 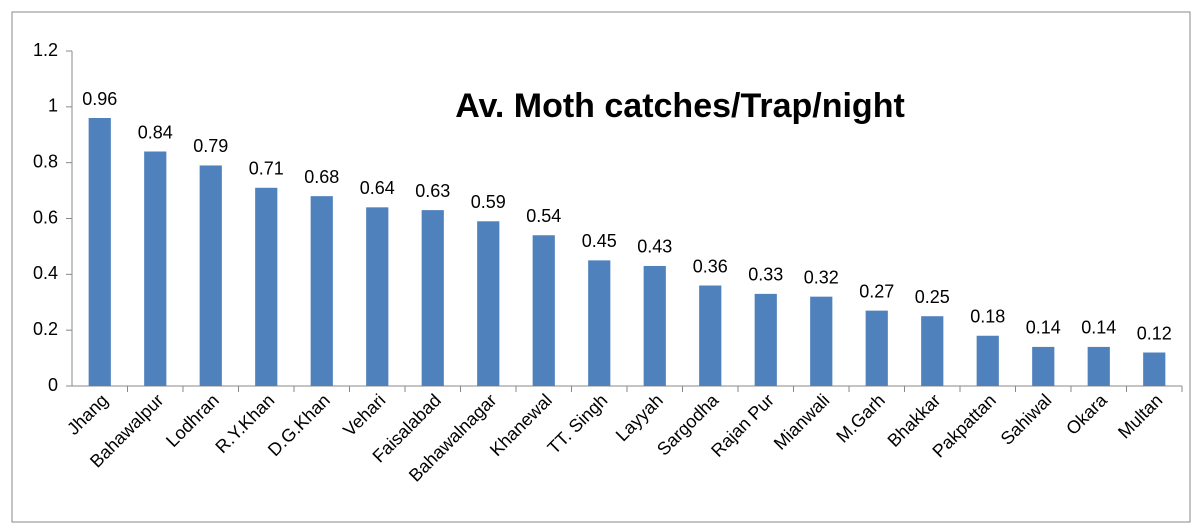 What do you see at coordinates (987, 317) in the screenshot?
I see `data-label: 0.18` at bounding box center [987, 317].